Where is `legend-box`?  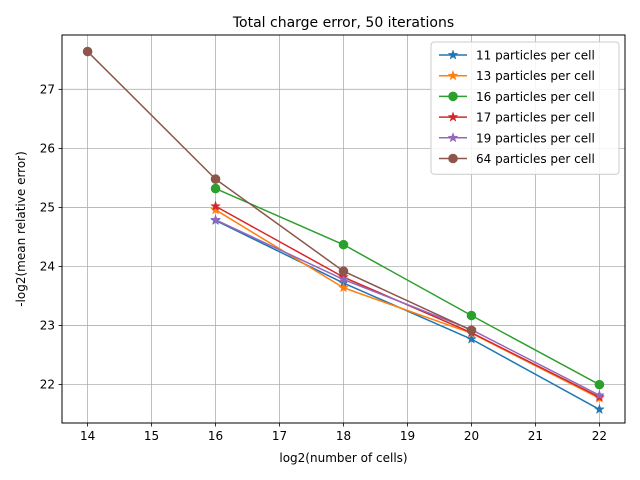
legend-box is located at coordinates (525, 108).